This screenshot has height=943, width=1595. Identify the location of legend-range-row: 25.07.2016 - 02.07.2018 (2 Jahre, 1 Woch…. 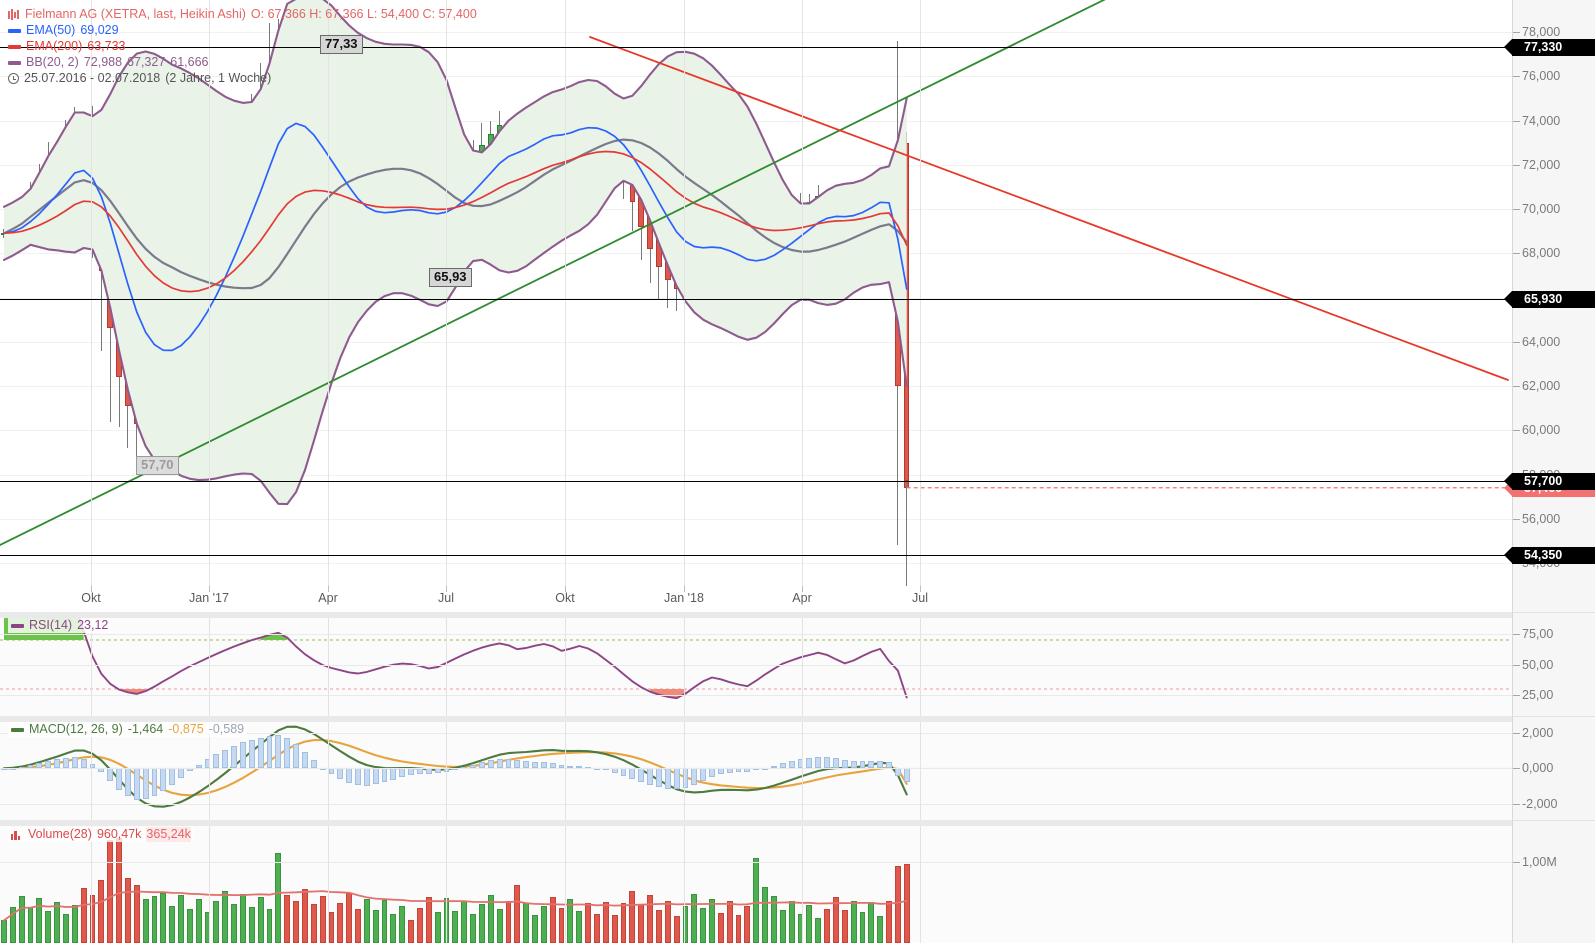
(242, 78).